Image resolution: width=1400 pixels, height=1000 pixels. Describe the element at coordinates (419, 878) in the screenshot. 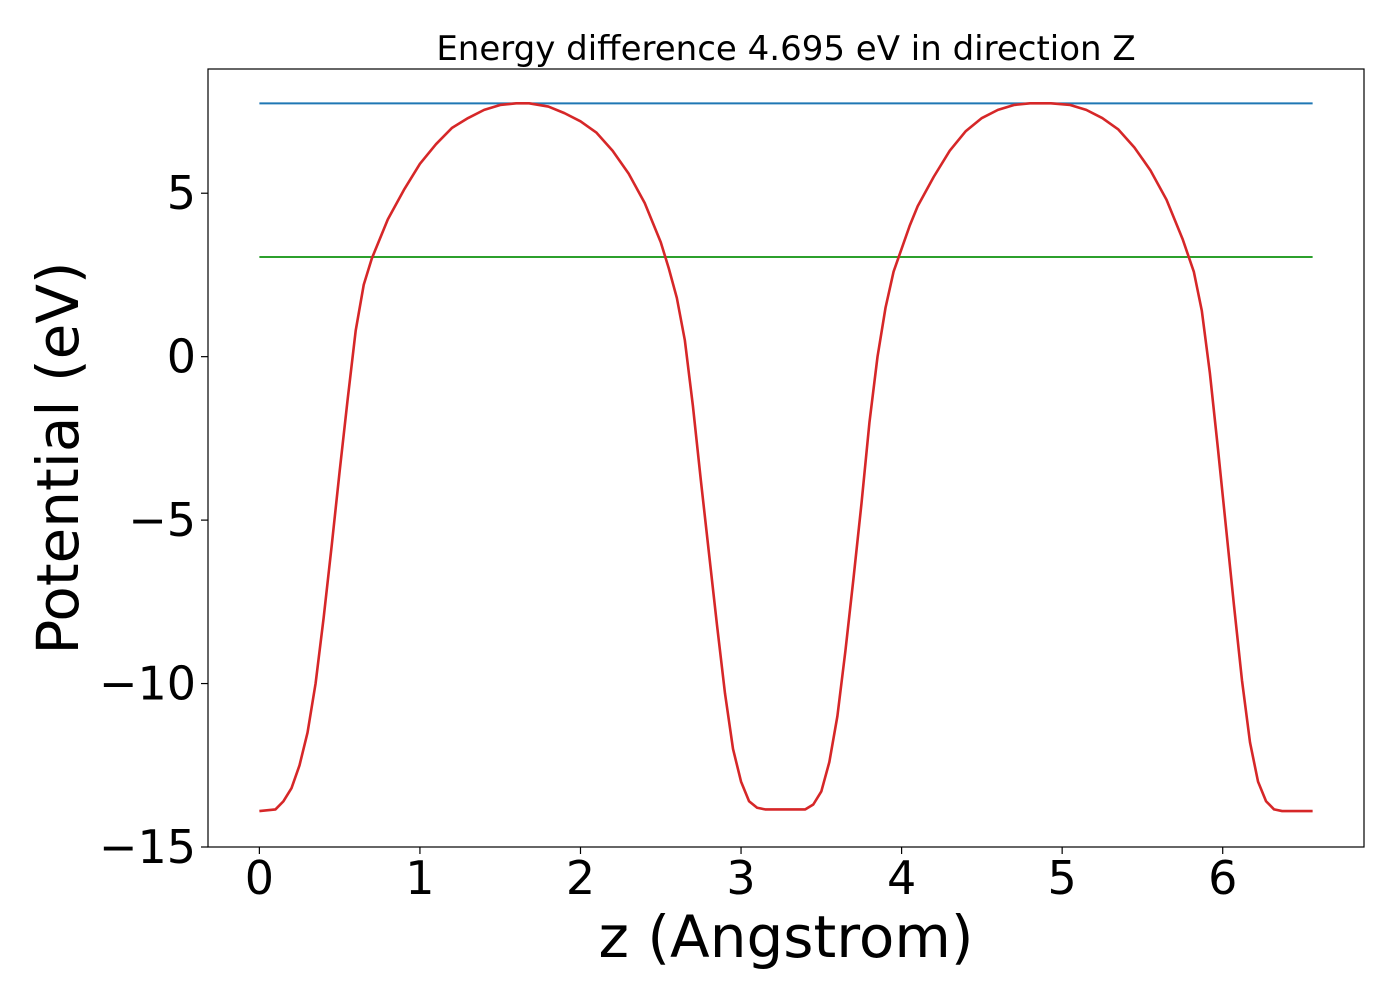

I see `x-tick-label: 1` at that location.